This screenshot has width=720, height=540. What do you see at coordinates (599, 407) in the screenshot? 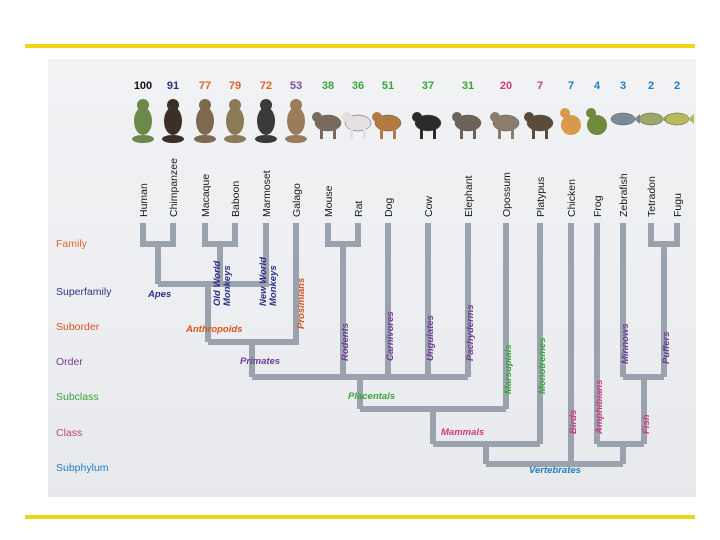
I see `group-amphibians: Amphibians` at bounding box center [599, 407].